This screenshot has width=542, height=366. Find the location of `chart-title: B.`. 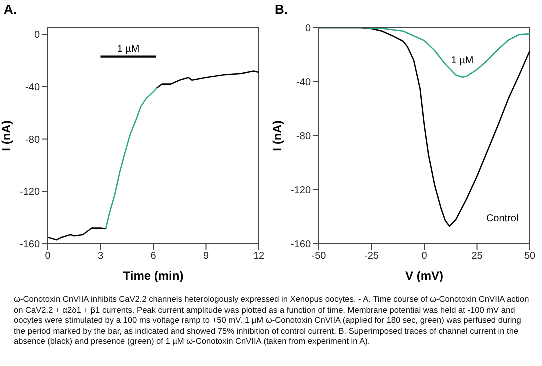

chart-title: B. is located at coordinates (281, 9).